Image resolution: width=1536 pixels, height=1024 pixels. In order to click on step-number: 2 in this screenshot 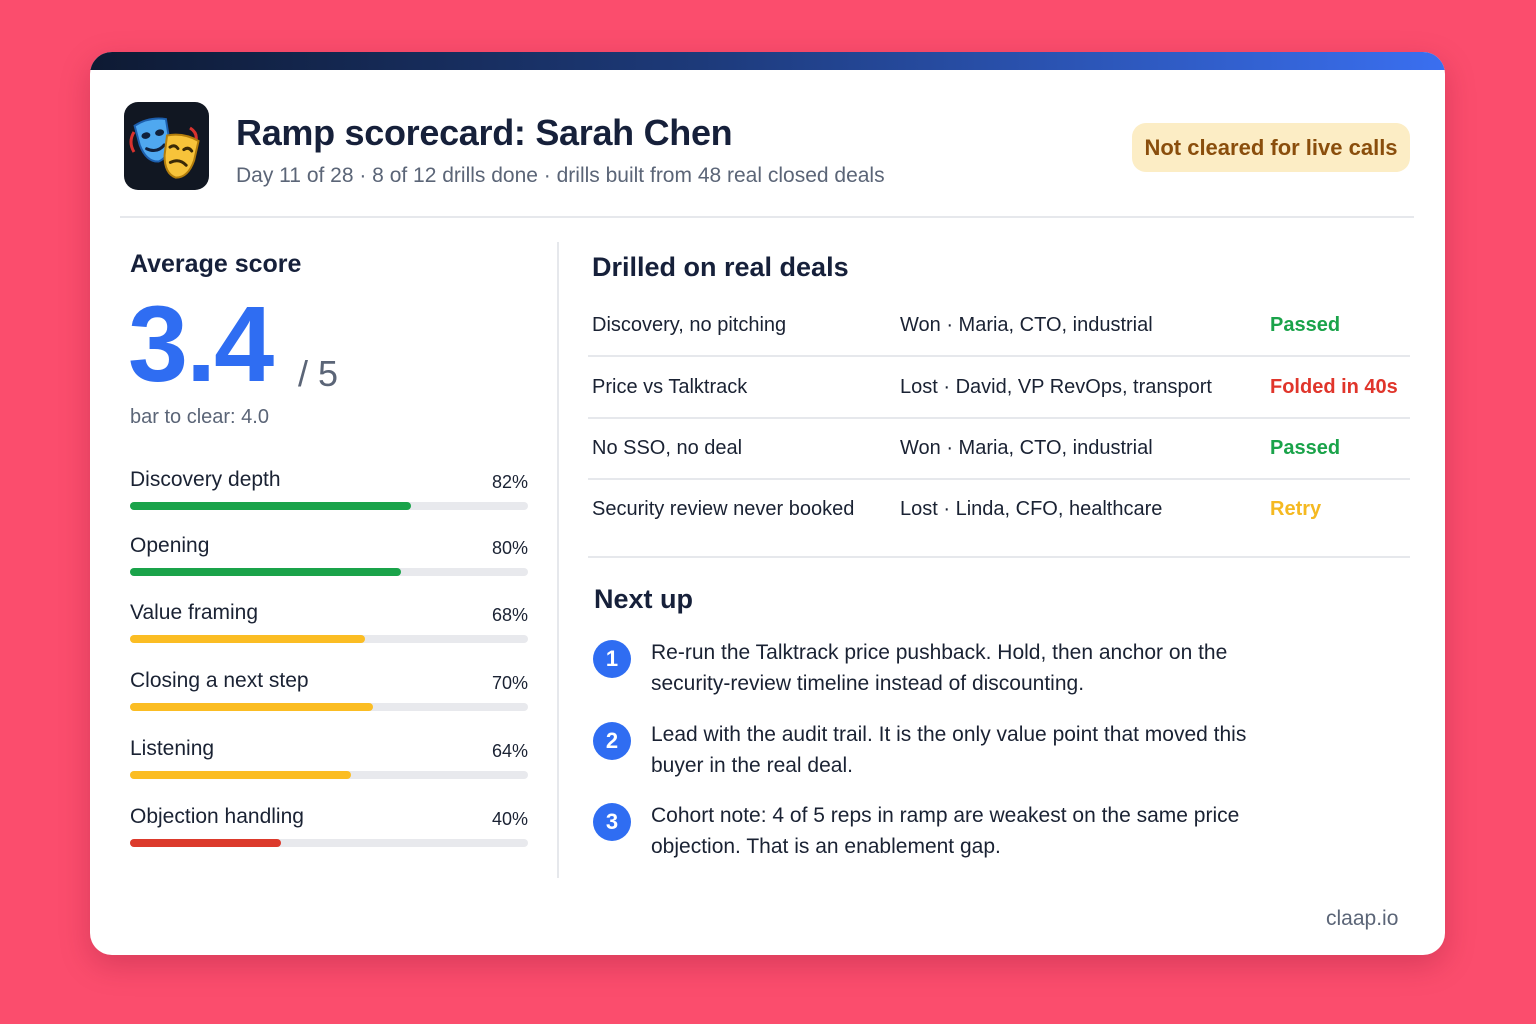, I will do `click(612, 741)`.